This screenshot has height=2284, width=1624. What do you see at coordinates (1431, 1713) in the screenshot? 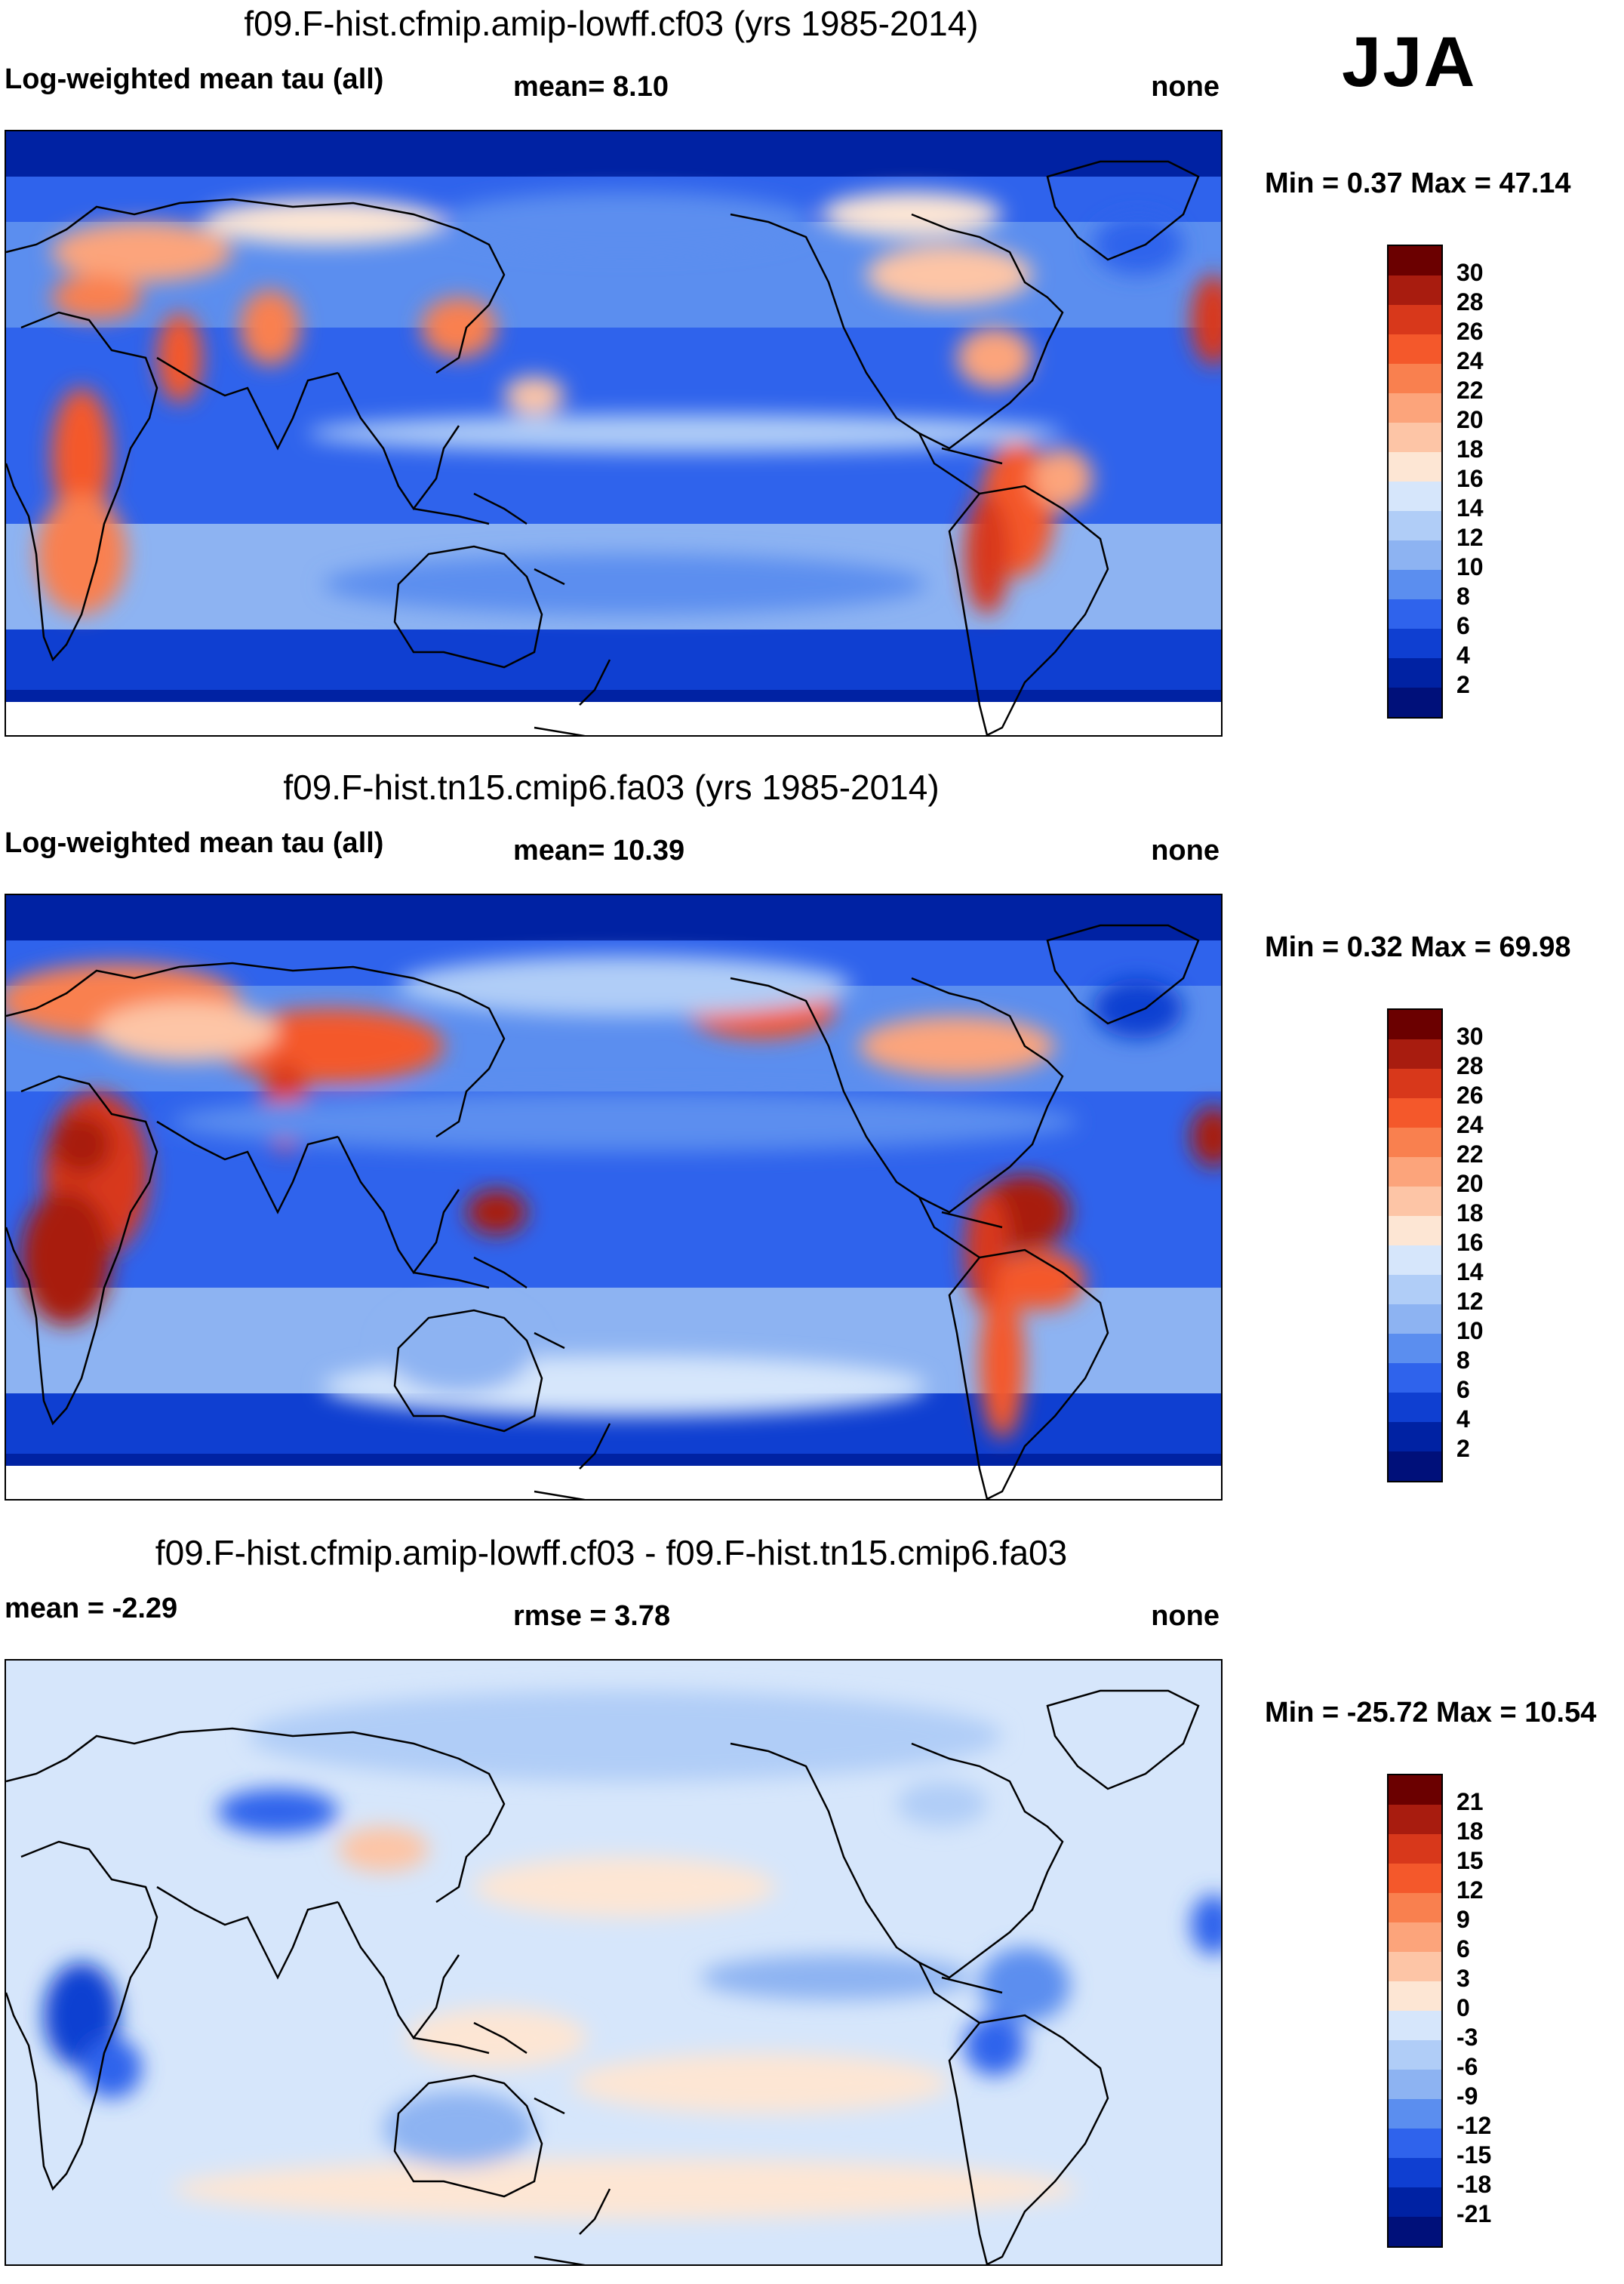
I see `min-max-label: Min = -25.72 Max = 10.54` at bounding box center [1431, 1713].